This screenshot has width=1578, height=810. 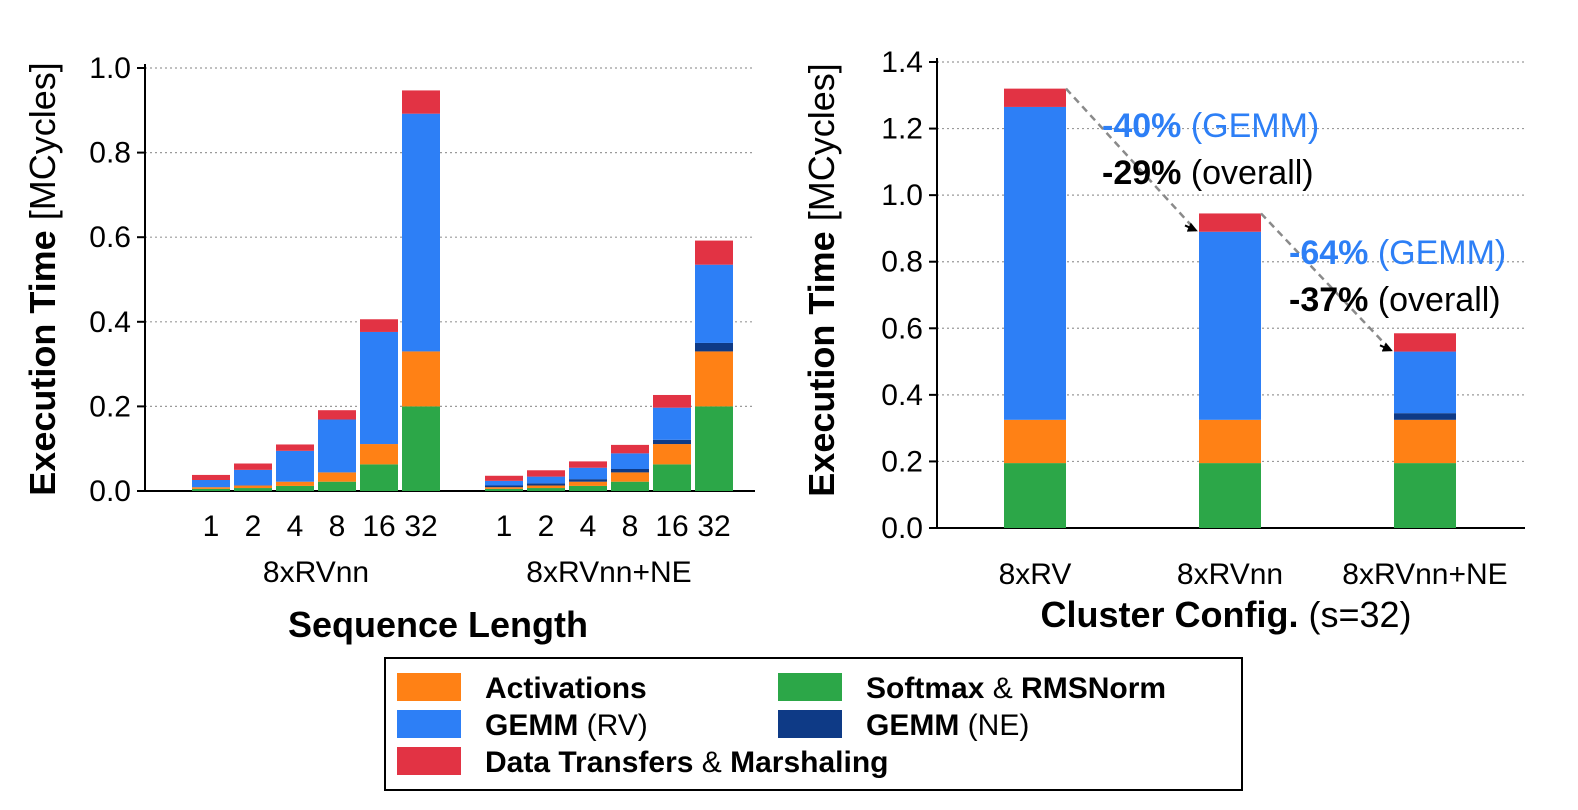 What do you see at coordinates (1247, 173) in the screenshot?
I see `overall-reduction-text: (overall)` at bounding box center [1247, 173].